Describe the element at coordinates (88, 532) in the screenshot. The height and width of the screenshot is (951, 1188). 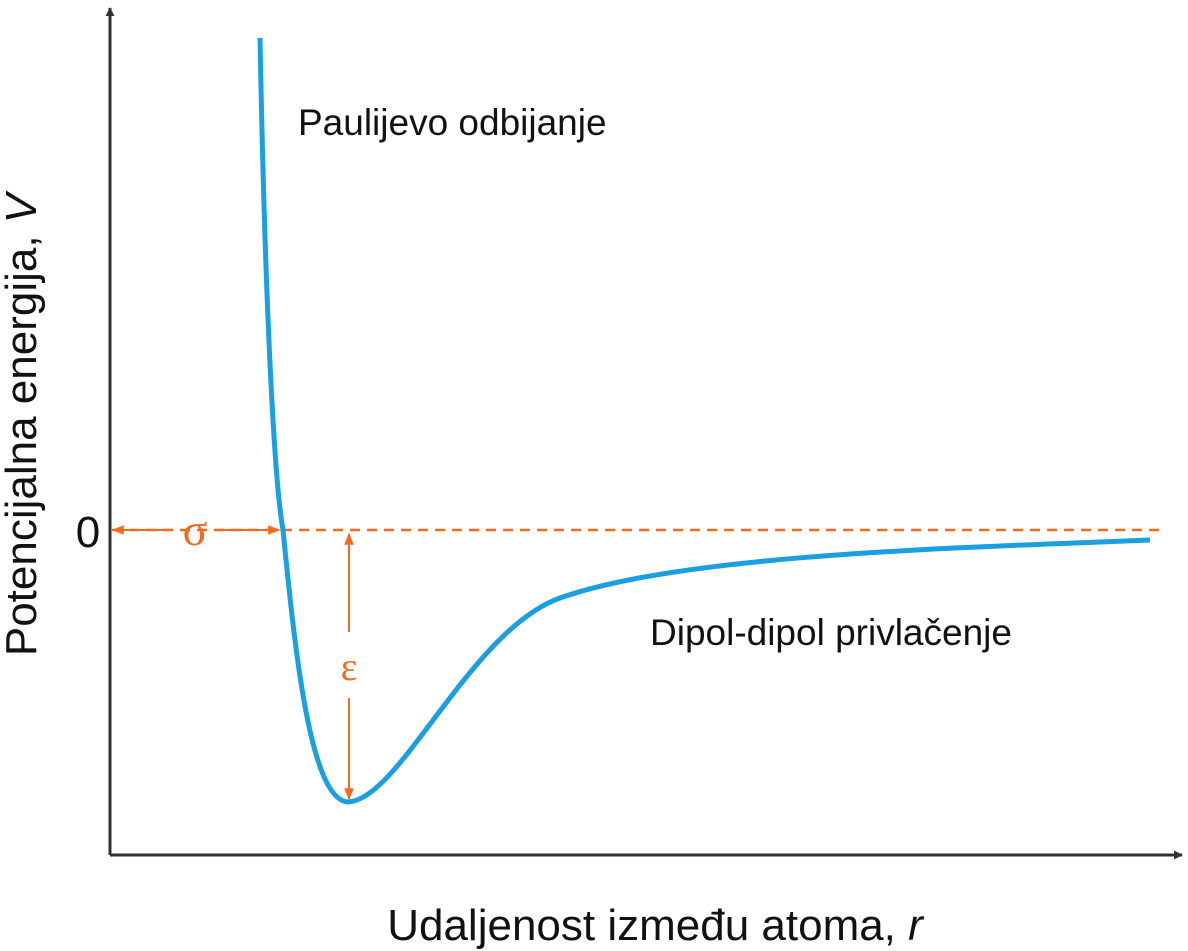
I see `zero-label: 0` at that location.